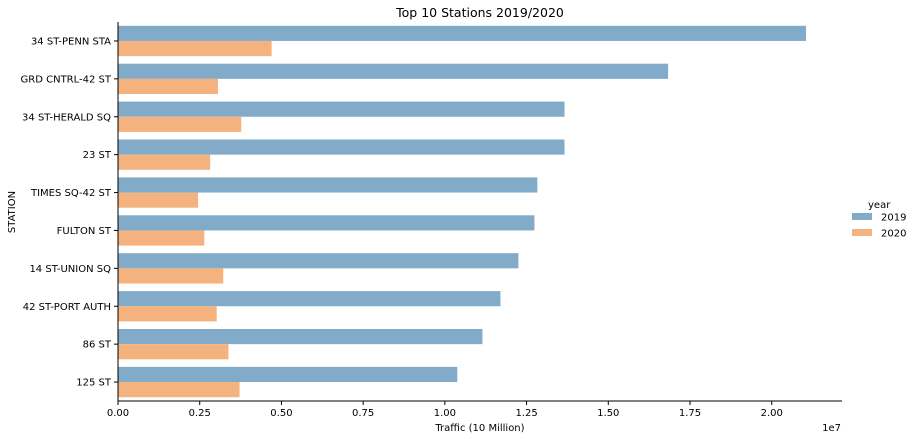 The image size is (915, 439). I want to click on y-tick-label: 14 ST-UNION SQ, so click(70, 269).